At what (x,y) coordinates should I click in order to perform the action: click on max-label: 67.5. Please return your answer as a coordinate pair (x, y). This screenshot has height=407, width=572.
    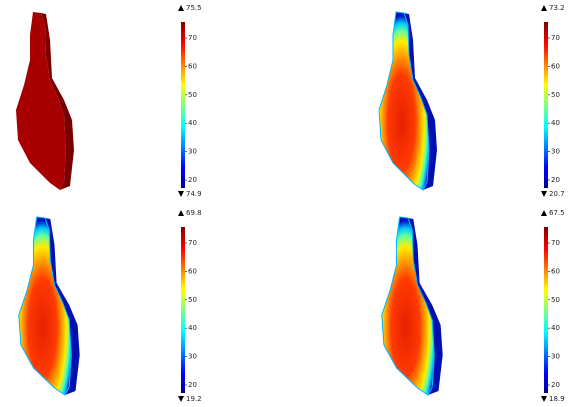
    Looking at the image, I should click on (557, 213).